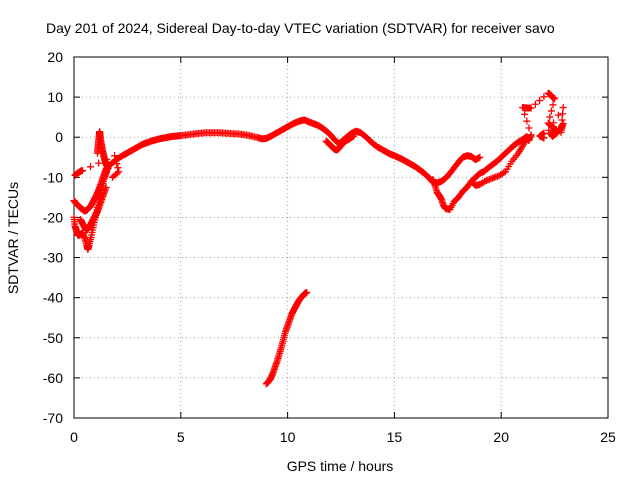 This screenshot has width=640, height=480. Describe the element at coordinates (53, 217) in the screenshot. I see `y-tick-label: -20` at that location.